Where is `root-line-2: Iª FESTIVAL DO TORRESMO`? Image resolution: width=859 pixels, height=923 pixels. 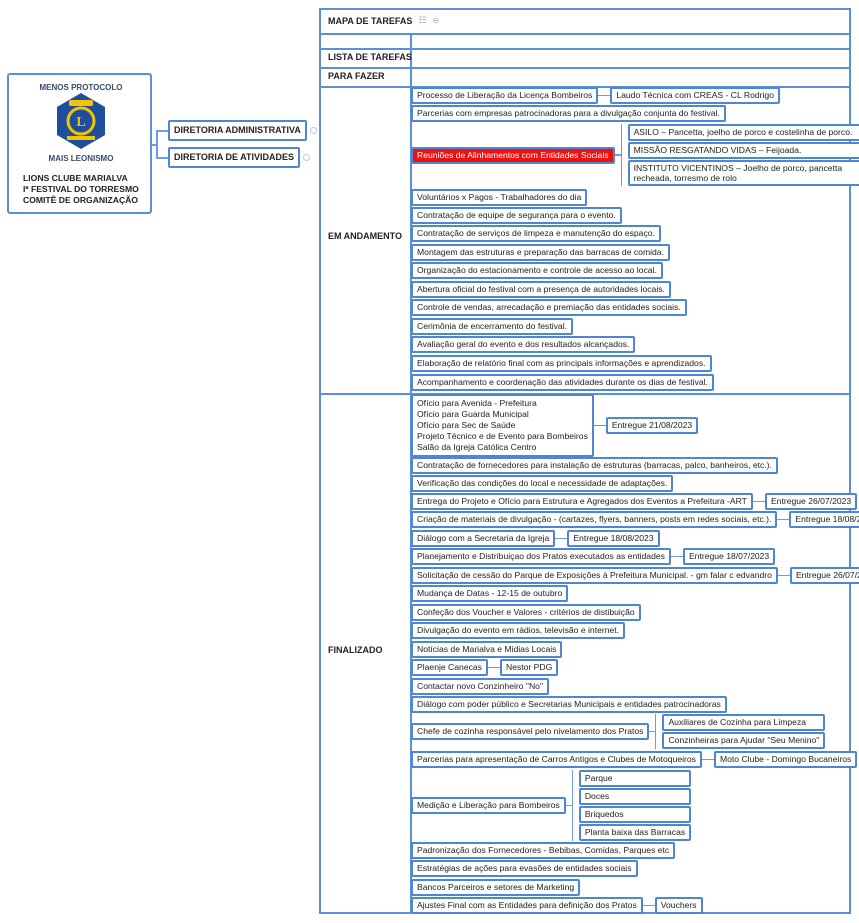 root-line-2: Iª FESTIVAL DO TORRESMO is located at coordinates (81, 189).